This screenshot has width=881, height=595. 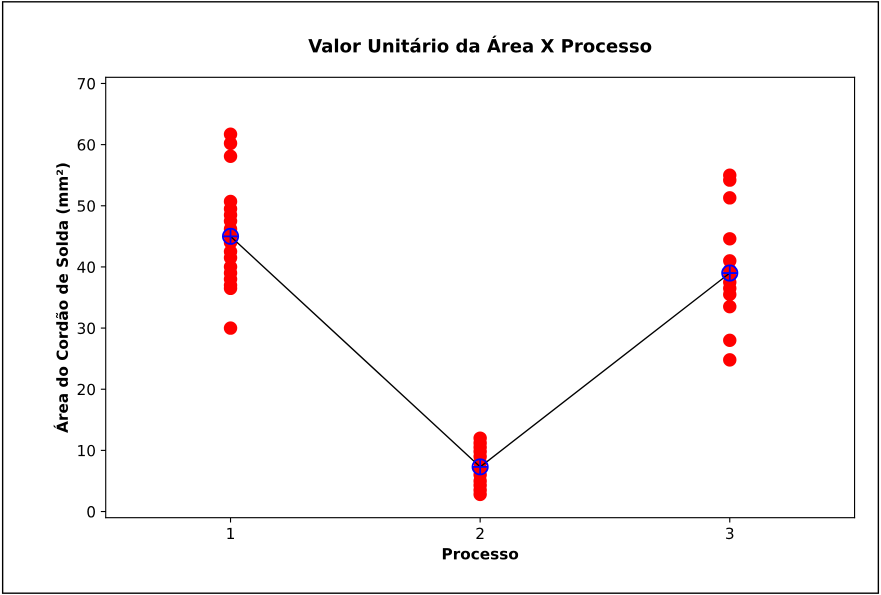 I want to click on y-tick-label: 50, so click(x=86, y=206).